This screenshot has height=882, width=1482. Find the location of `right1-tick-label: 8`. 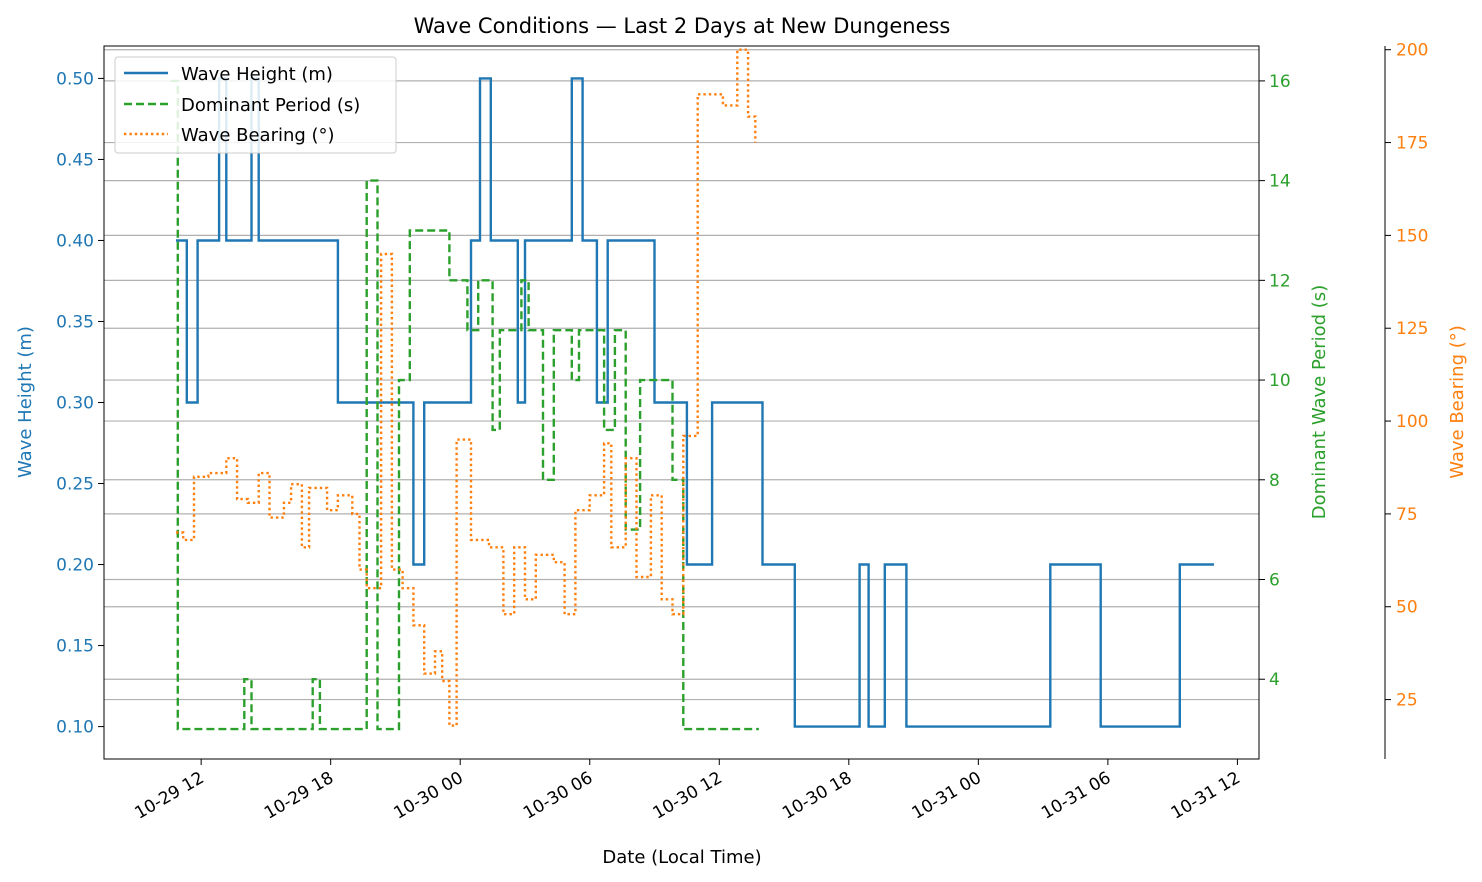

right1-tick-label: 8 is located at coordinates (1274, 481).